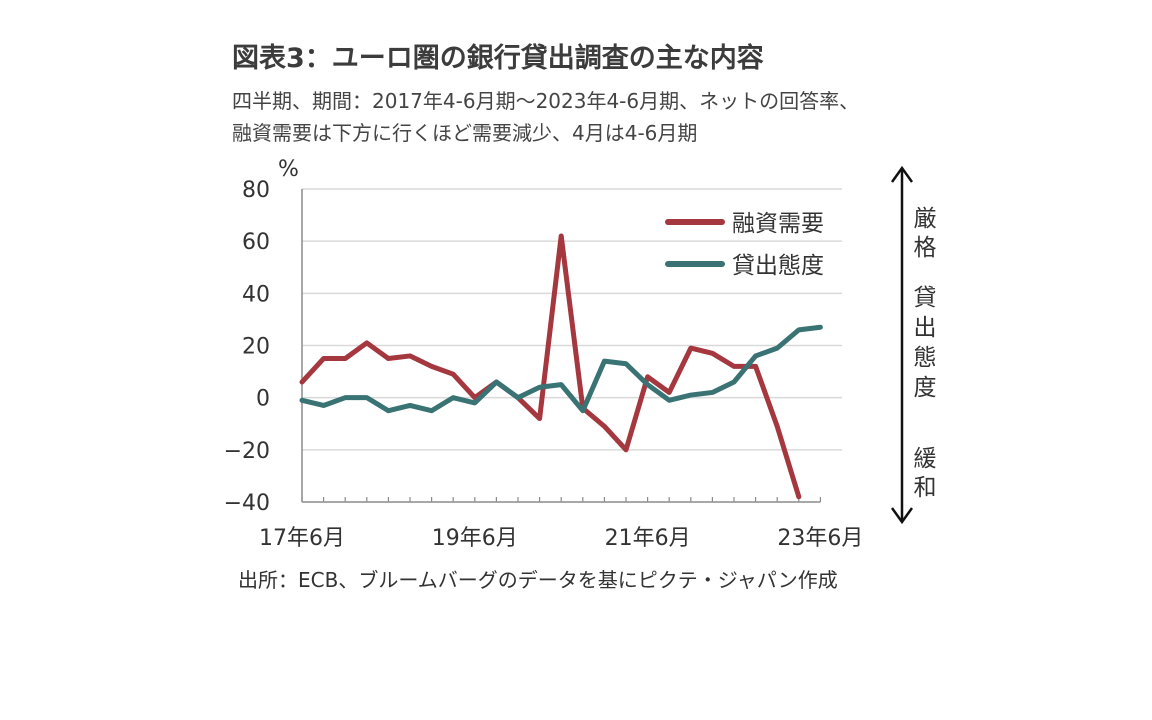  Describe the element at coordinates (288, 169) in the screenshot. I see `y-axis-unit: %` at that location.